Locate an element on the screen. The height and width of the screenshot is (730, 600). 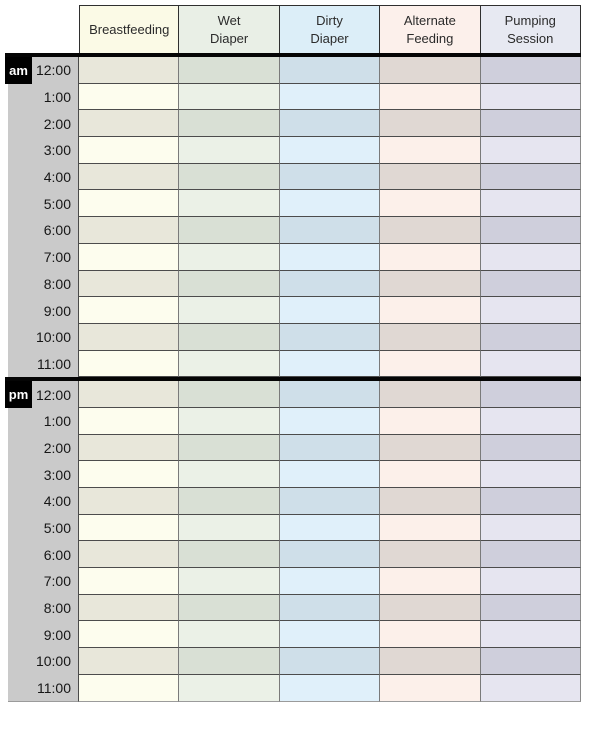
log-cell-pm-800-pumping-session is located at coordinates (530, 608).